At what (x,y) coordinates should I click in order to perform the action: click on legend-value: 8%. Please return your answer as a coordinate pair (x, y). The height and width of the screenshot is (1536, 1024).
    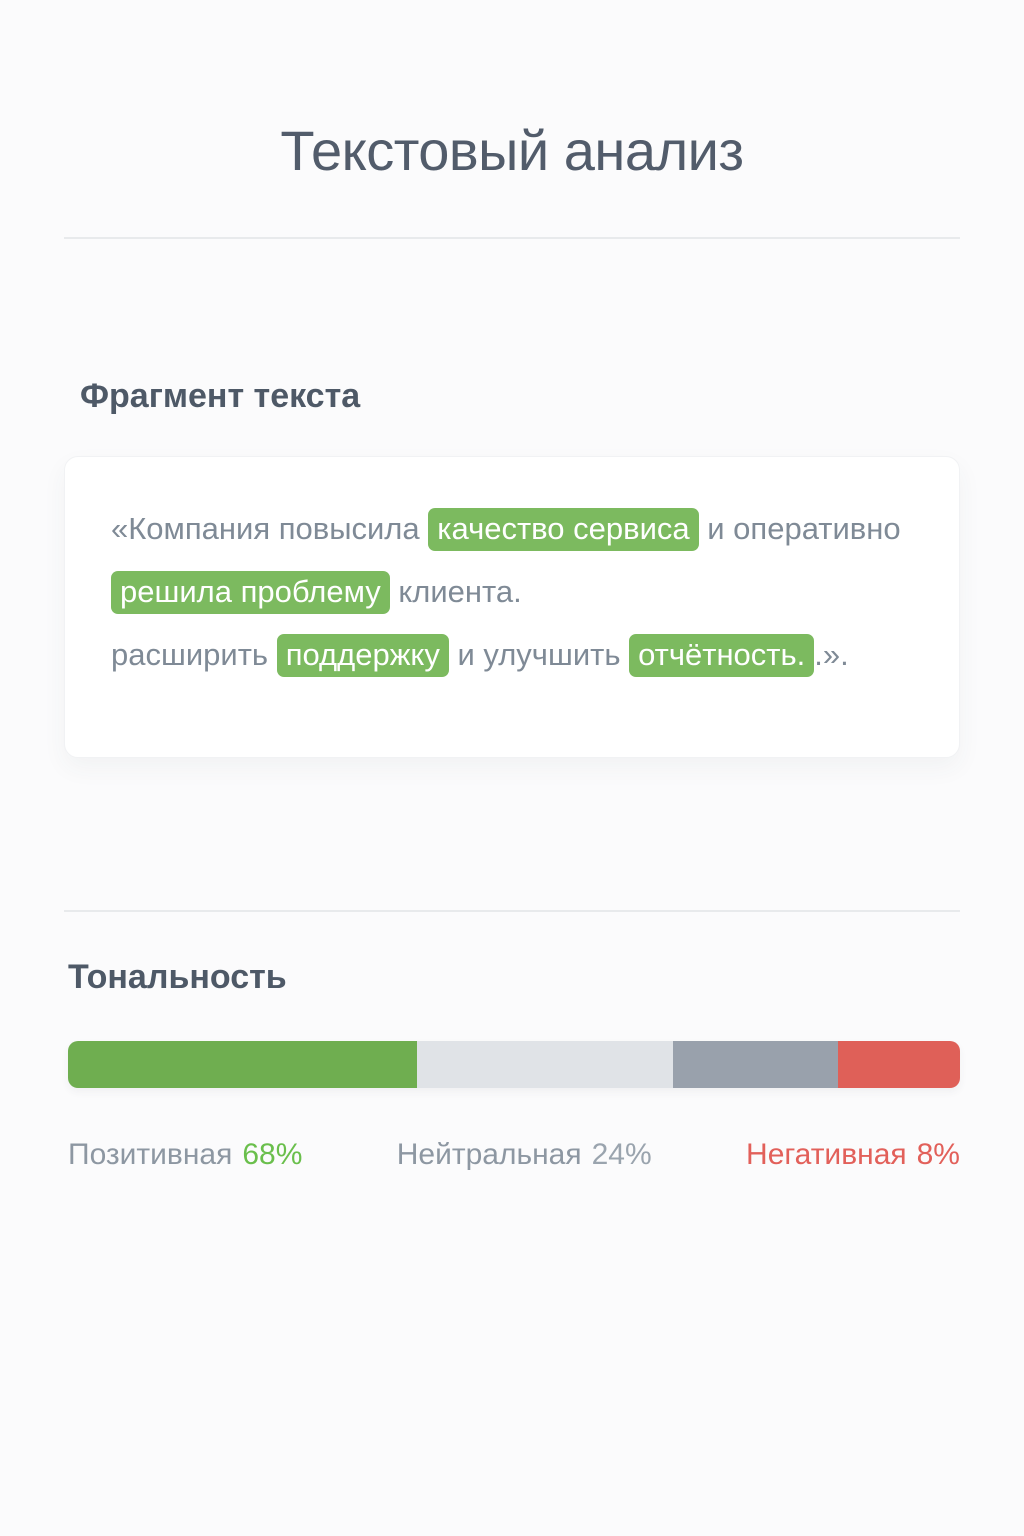
    Looking at the image, I should click on (938, 1154).